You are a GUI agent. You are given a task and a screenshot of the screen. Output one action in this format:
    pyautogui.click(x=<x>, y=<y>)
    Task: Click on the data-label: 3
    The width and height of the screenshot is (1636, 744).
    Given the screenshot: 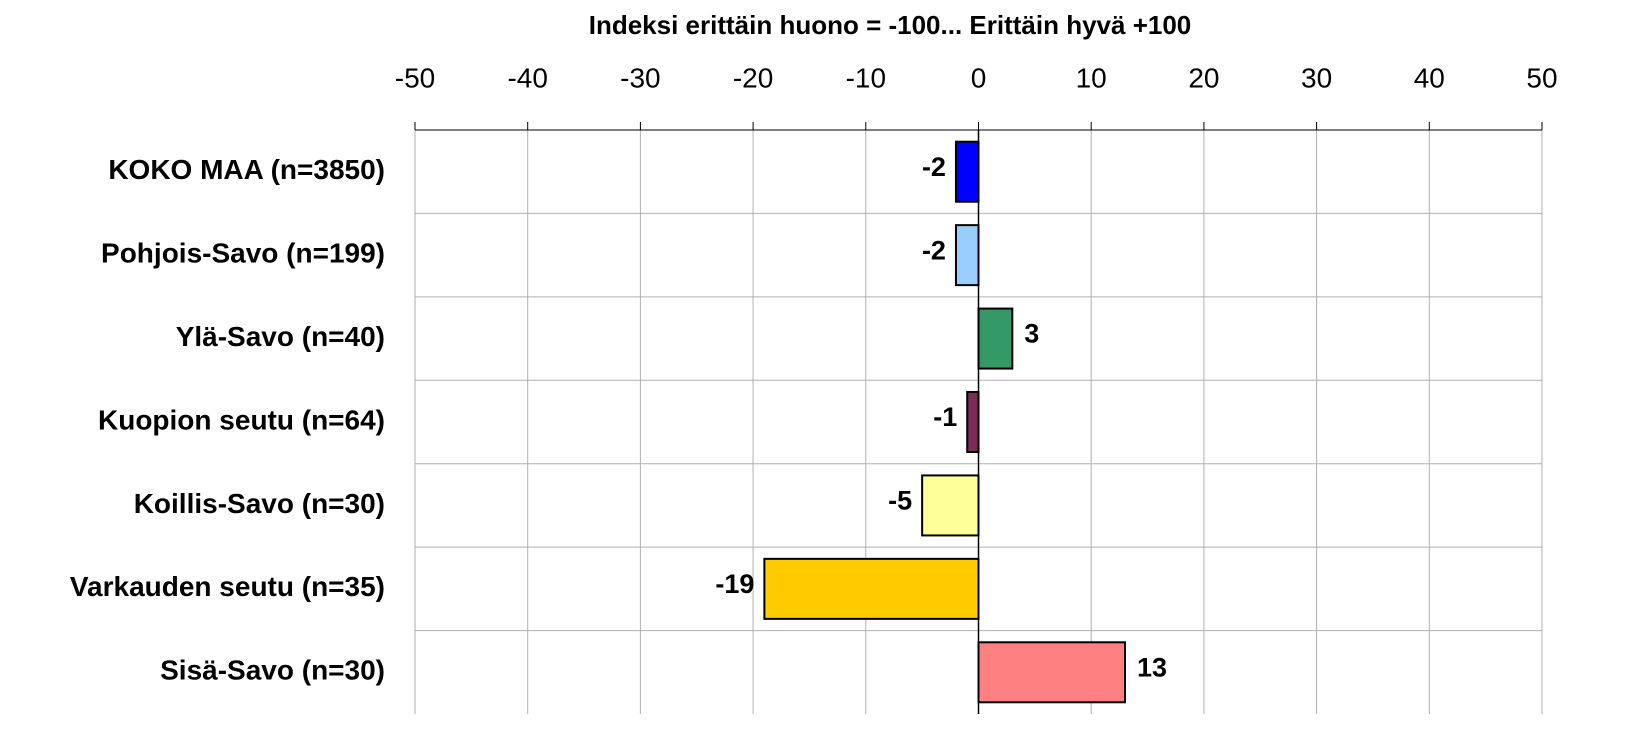 What is the action you would take?
    pyautogui.click(x=1031, y=334)
    